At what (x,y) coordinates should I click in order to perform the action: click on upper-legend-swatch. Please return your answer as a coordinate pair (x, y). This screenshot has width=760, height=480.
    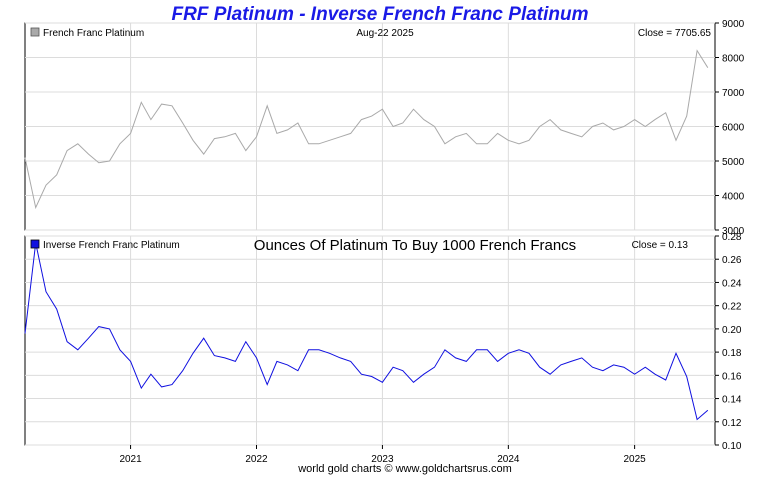
    Looking at the image, I should click on (35, 32).